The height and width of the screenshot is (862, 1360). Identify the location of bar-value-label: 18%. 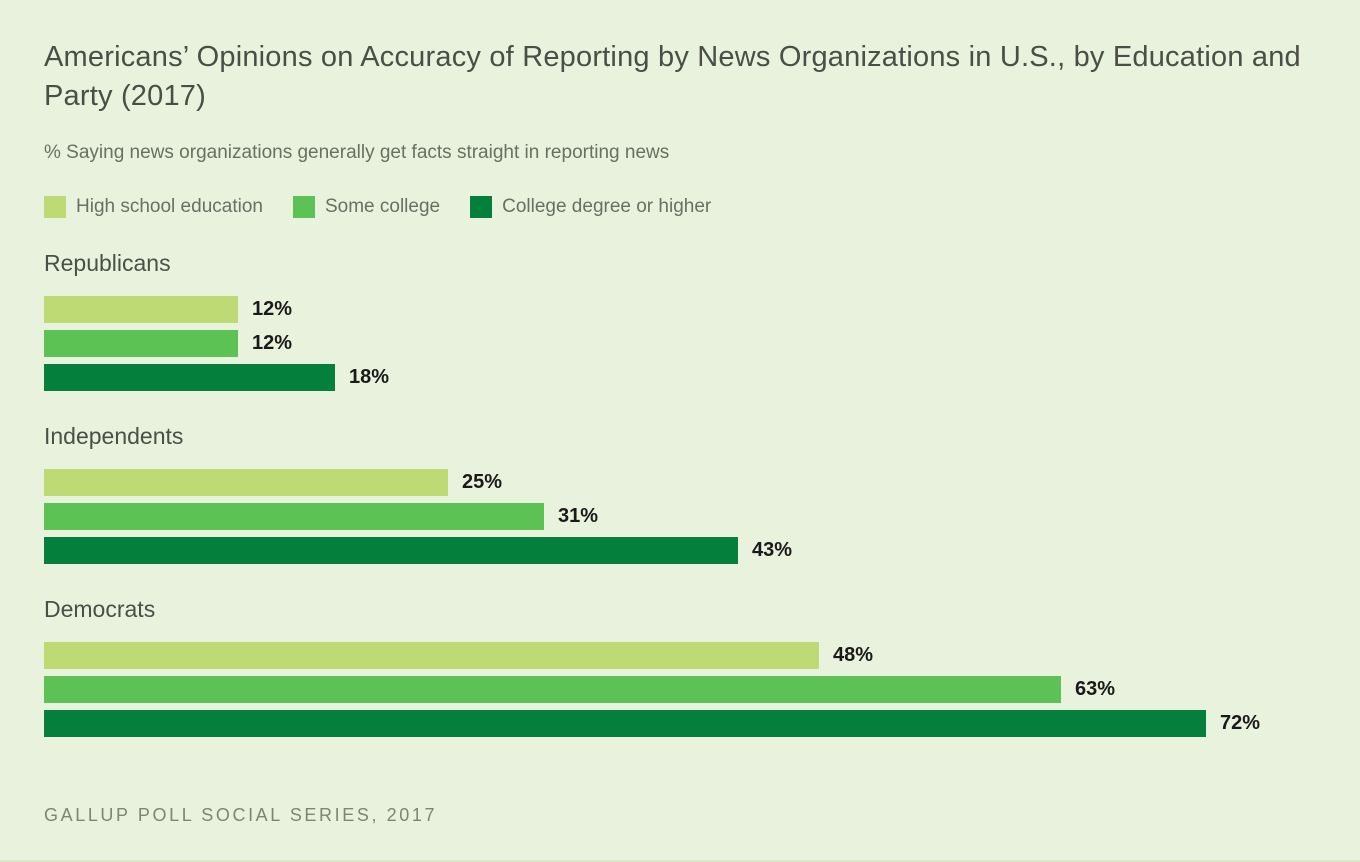
(369, 377).